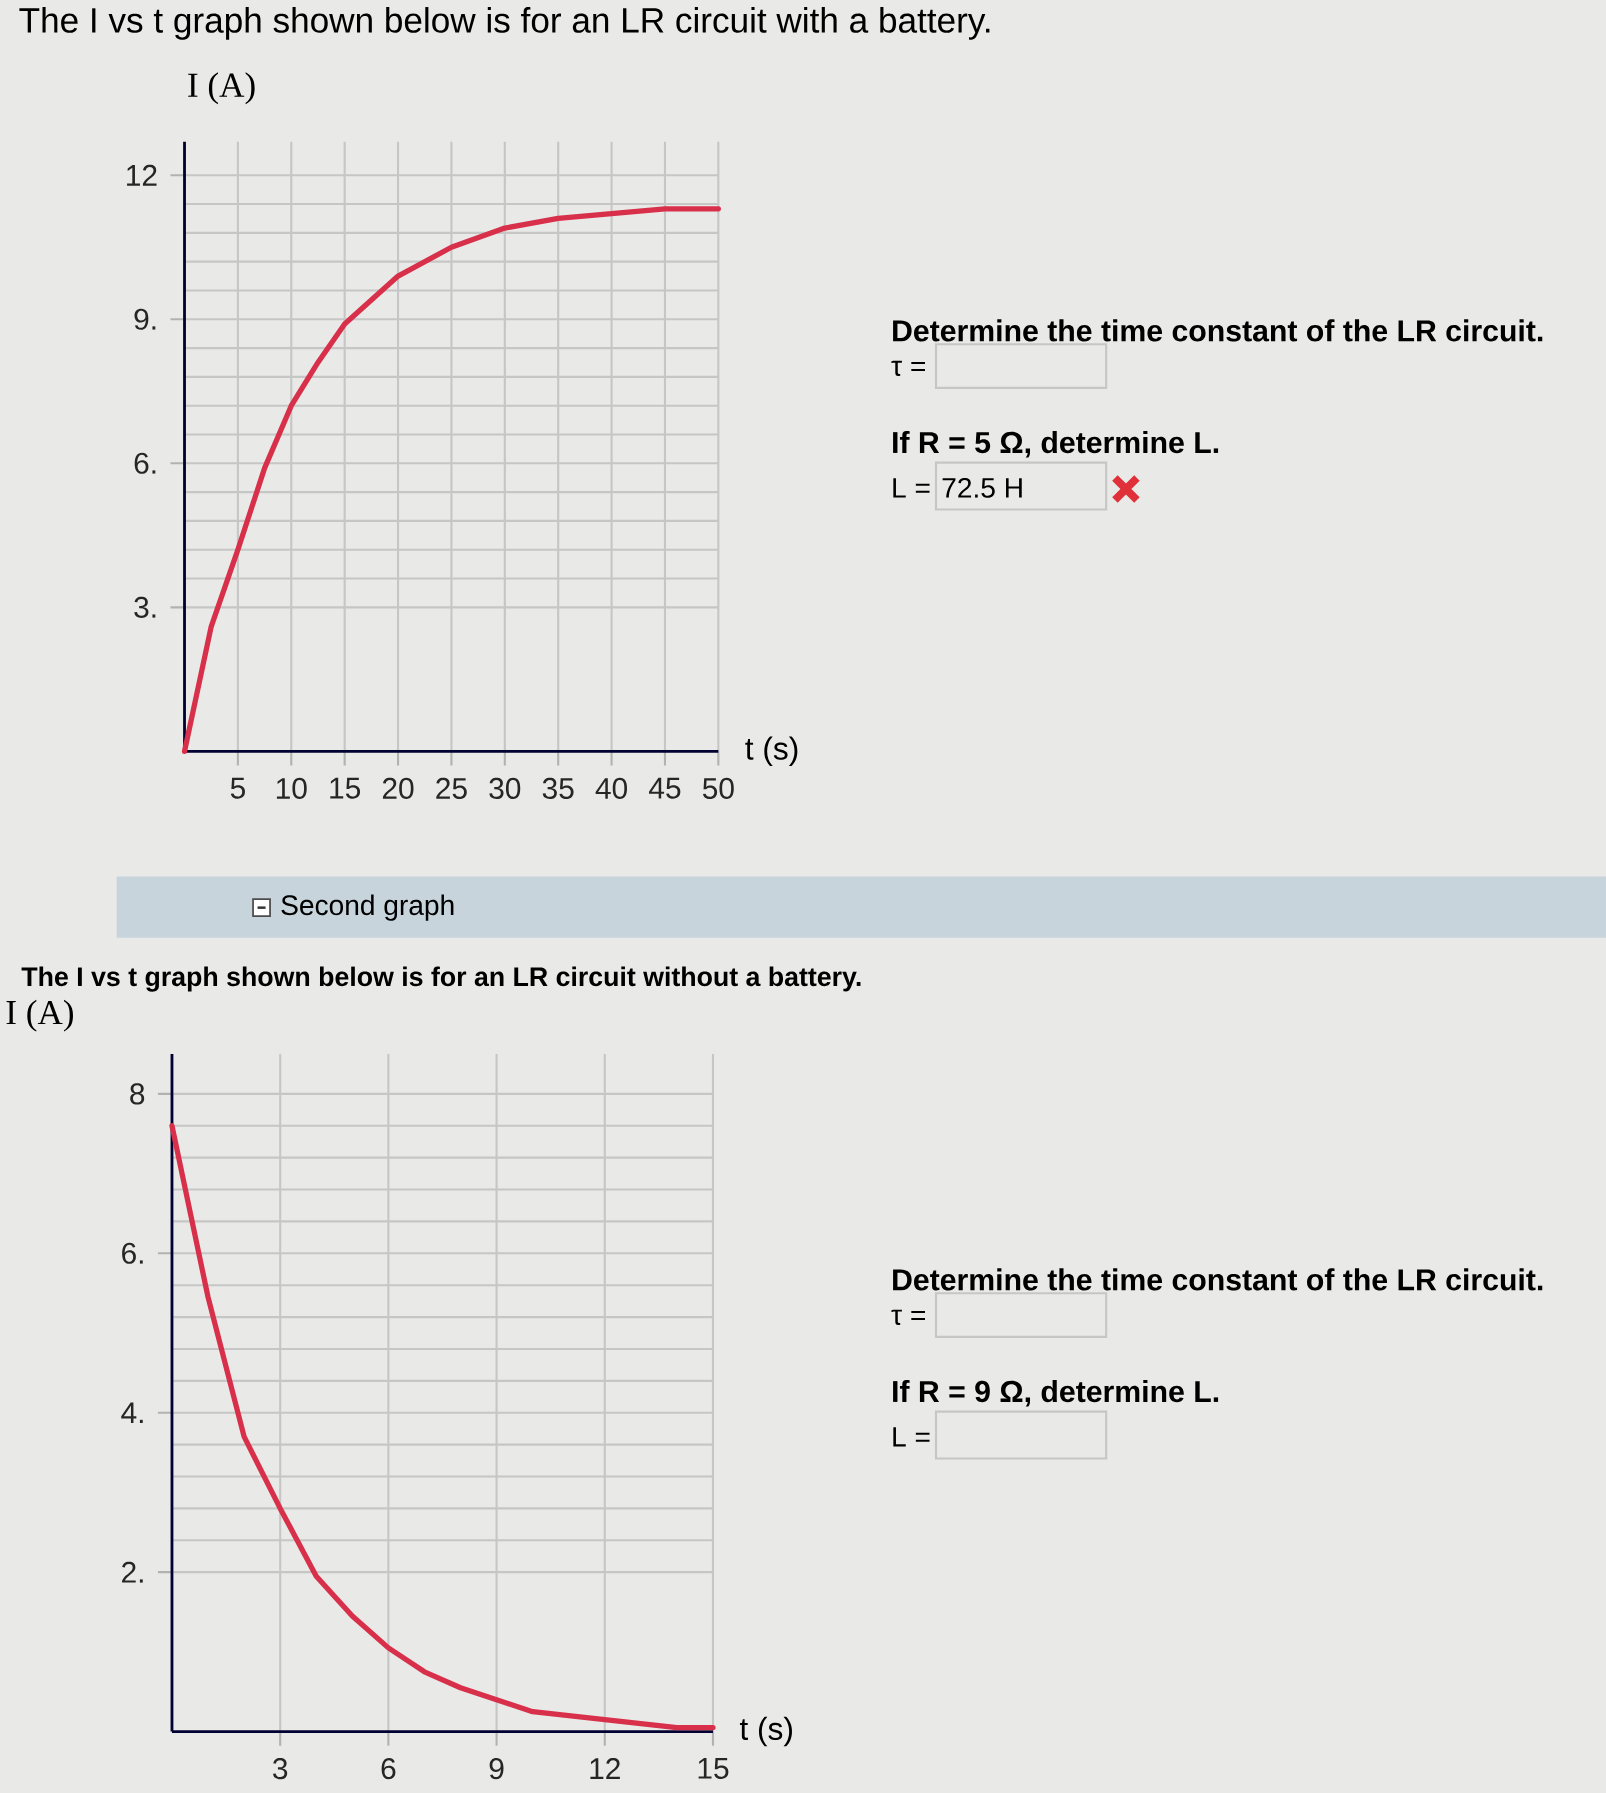  I want to click on y-tick-label: 8, so click(137, 1094).